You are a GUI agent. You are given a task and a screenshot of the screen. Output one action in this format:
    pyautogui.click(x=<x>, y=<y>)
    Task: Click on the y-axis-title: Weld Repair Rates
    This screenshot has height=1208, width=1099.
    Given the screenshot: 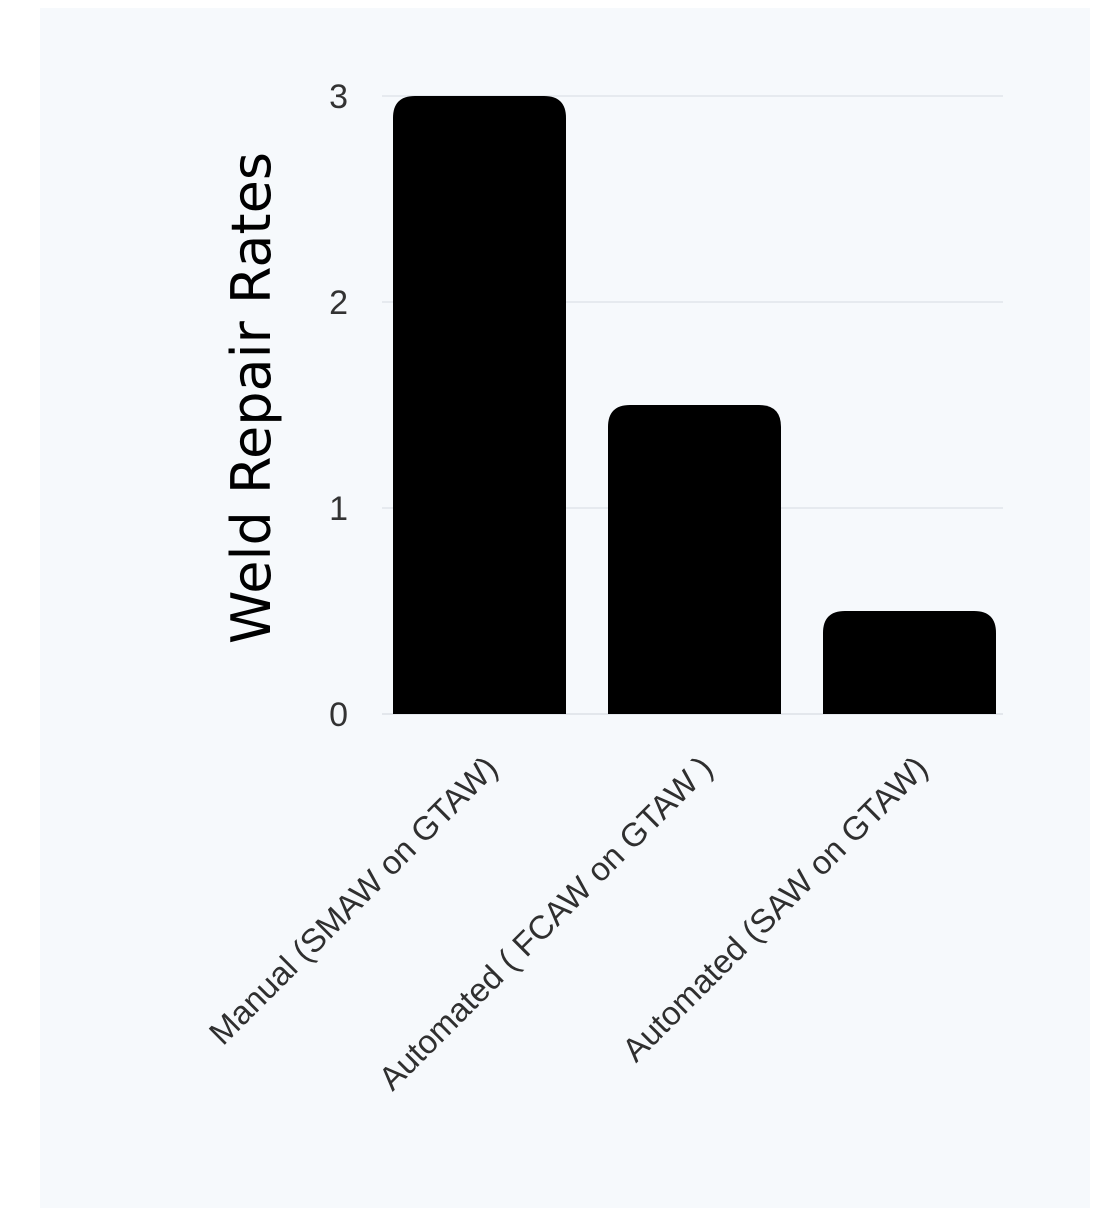 What is the action you would take?
    pyautogui.click(x=251, y=398)
    